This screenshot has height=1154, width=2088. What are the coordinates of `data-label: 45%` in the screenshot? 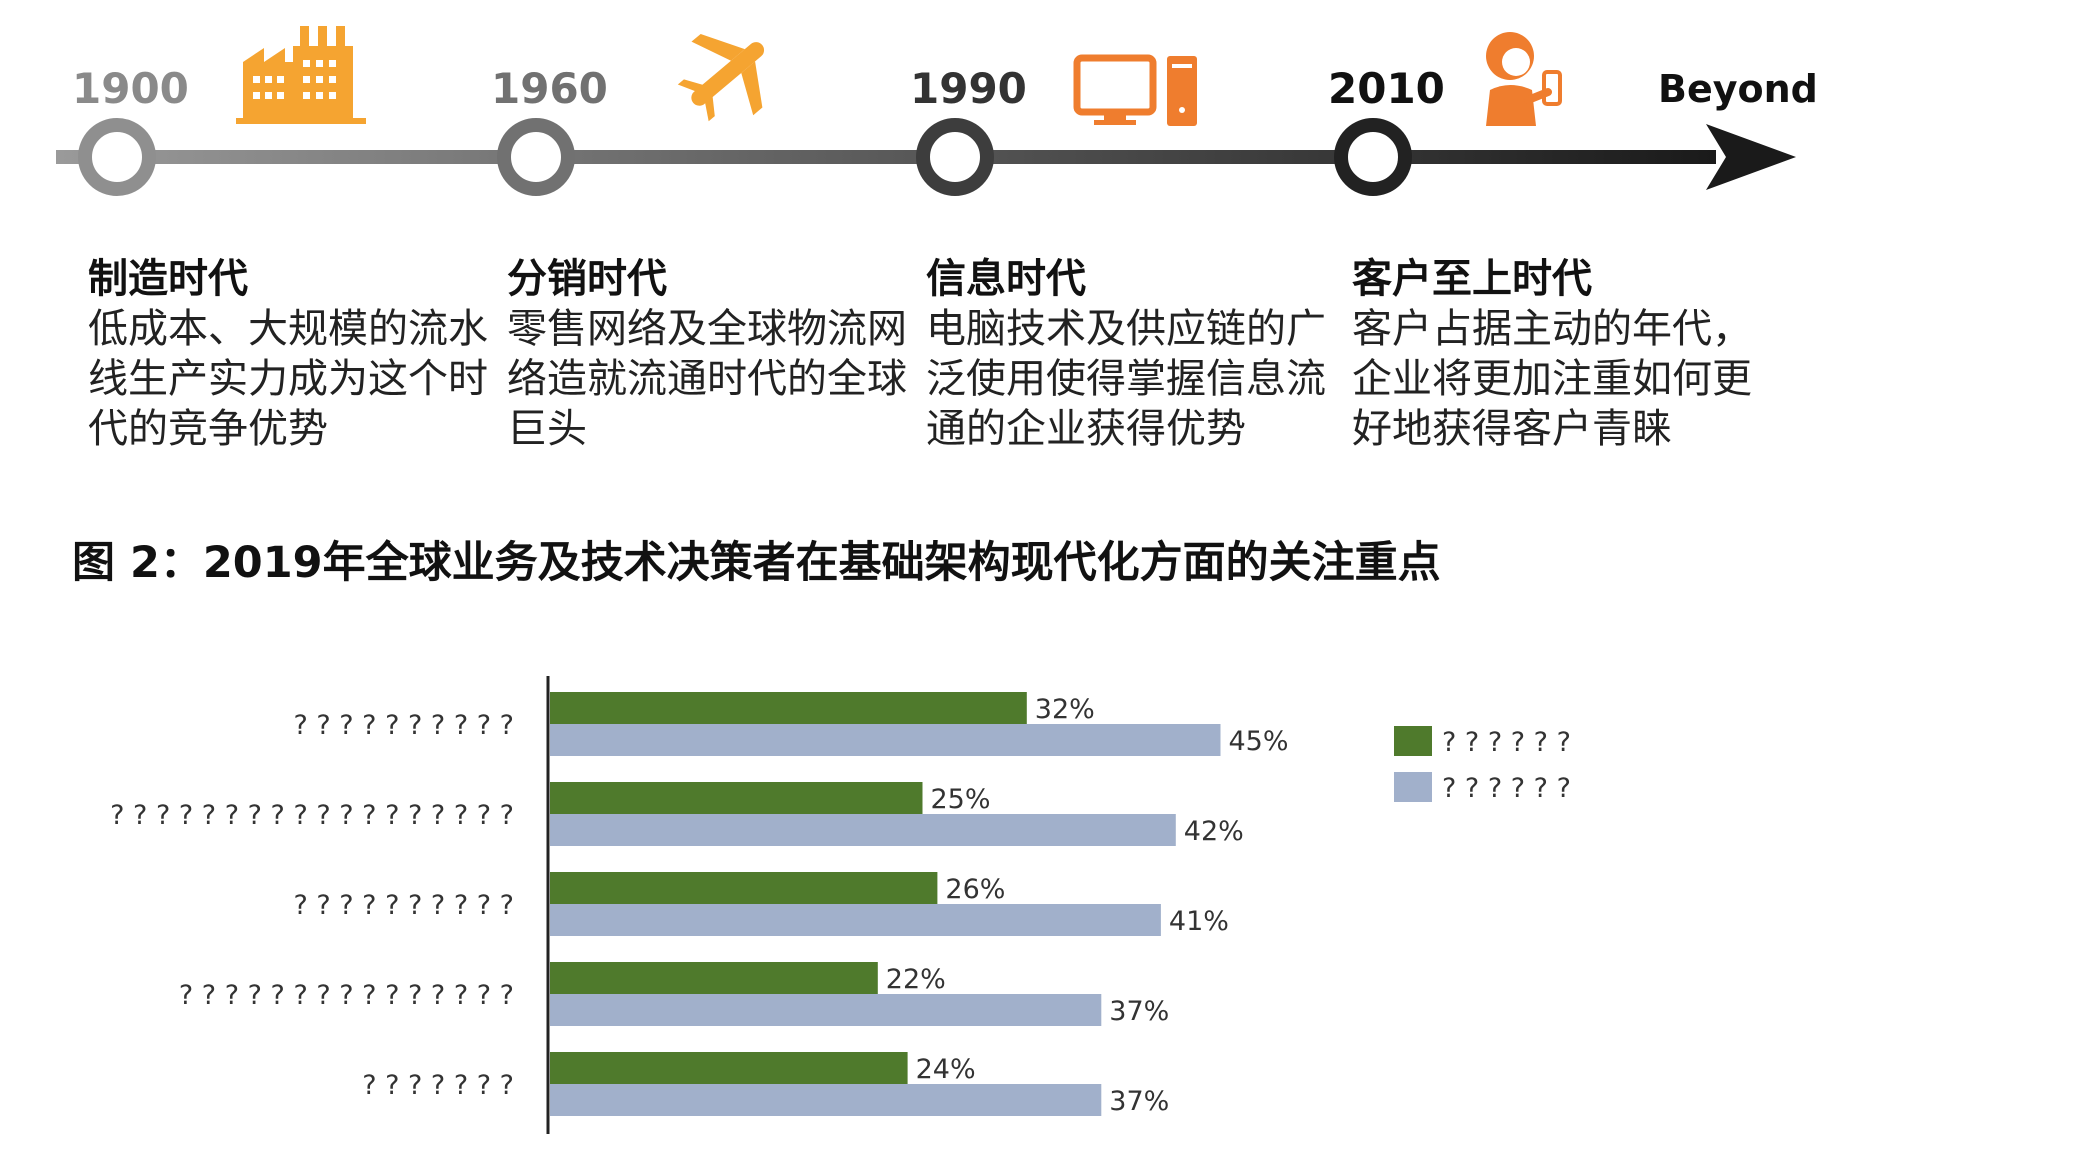 It's located at (1259, 741).